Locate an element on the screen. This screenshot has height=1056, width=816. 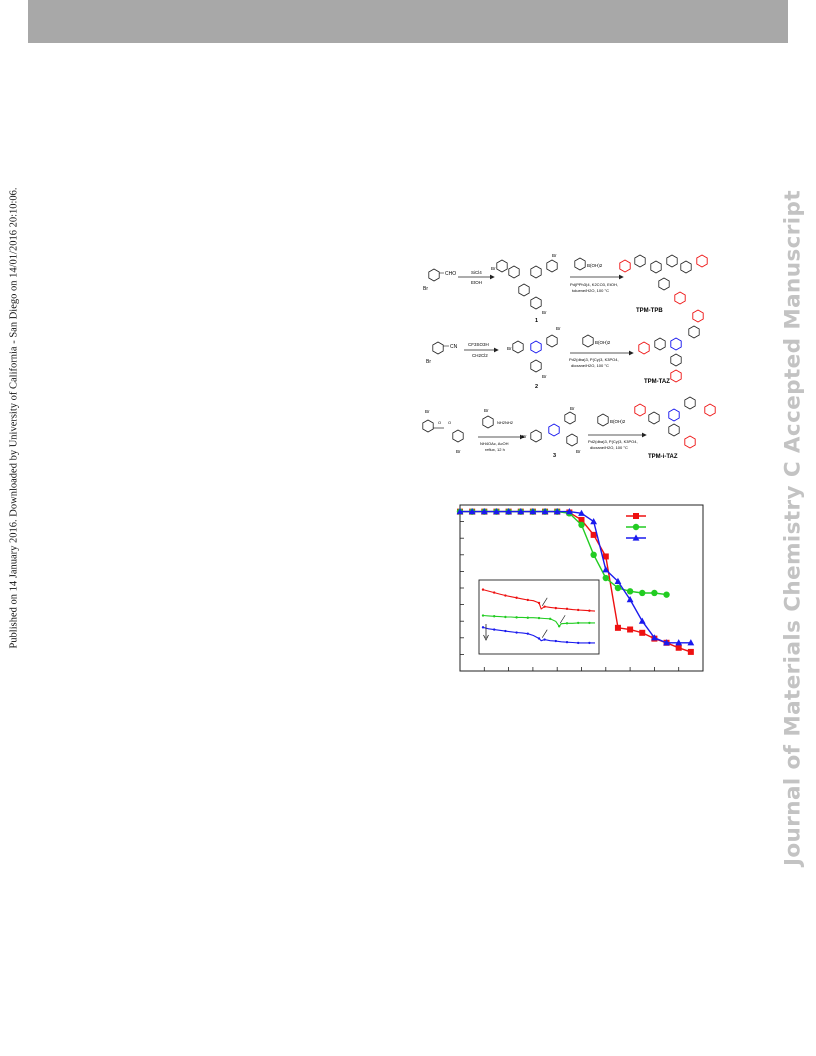
row3-step2-top: B(OH)2 is located at coordinates (618, 421).